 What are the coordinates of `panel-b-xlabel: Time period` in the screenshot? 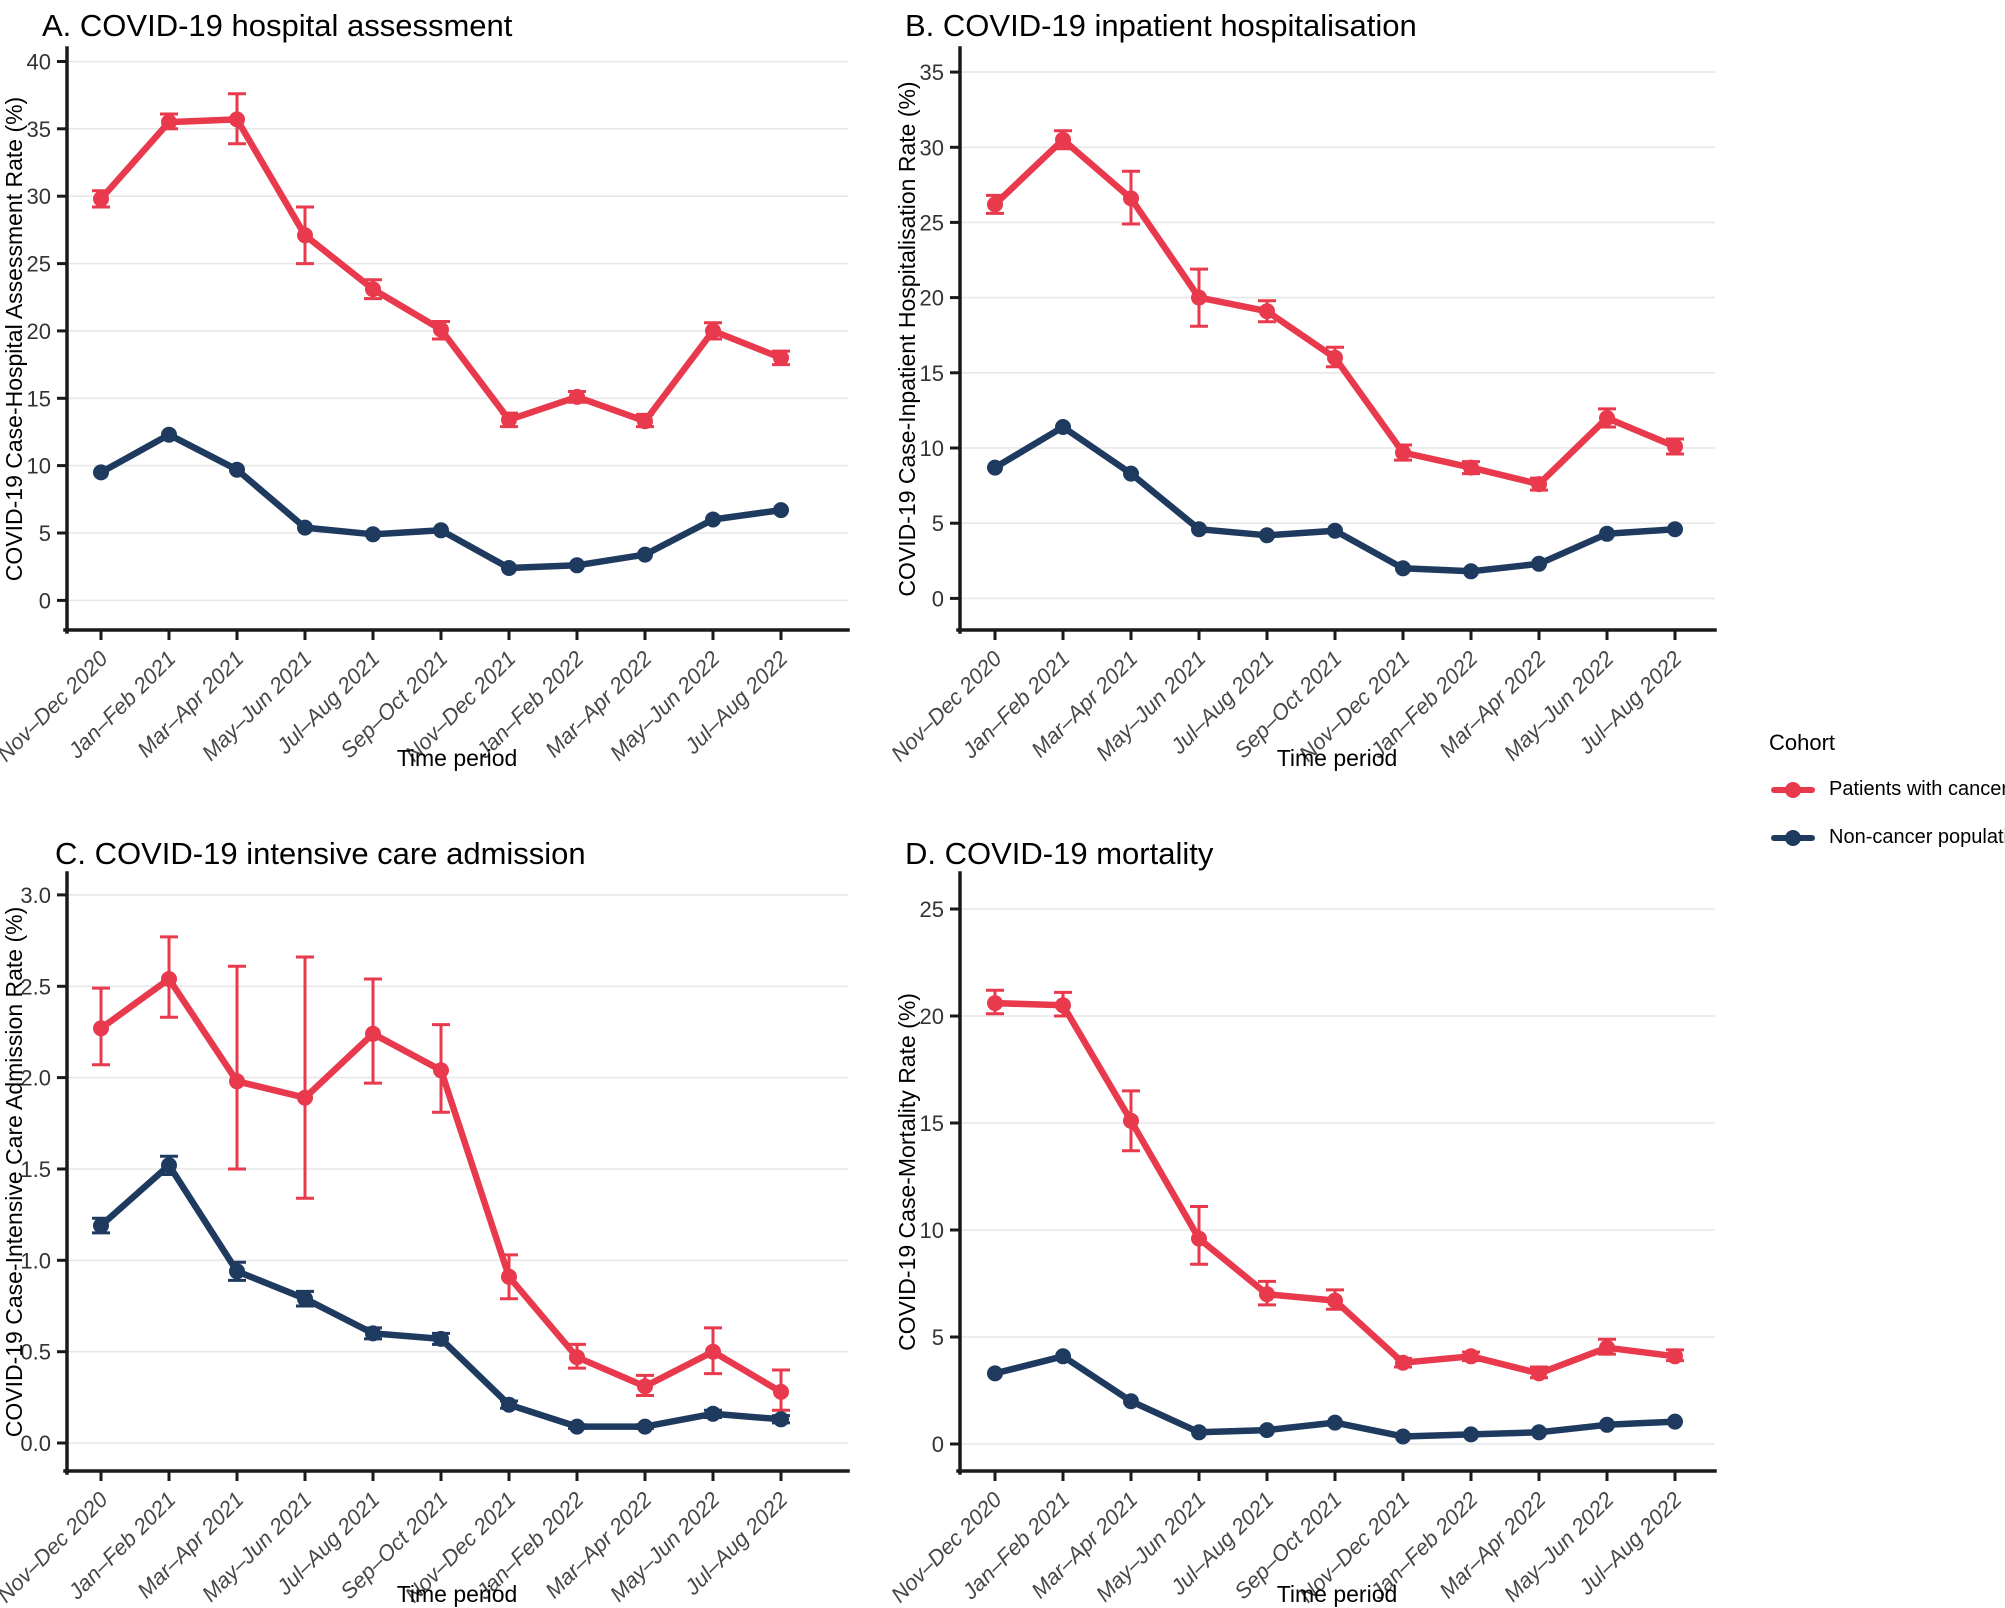 It's located at (1337, 758).